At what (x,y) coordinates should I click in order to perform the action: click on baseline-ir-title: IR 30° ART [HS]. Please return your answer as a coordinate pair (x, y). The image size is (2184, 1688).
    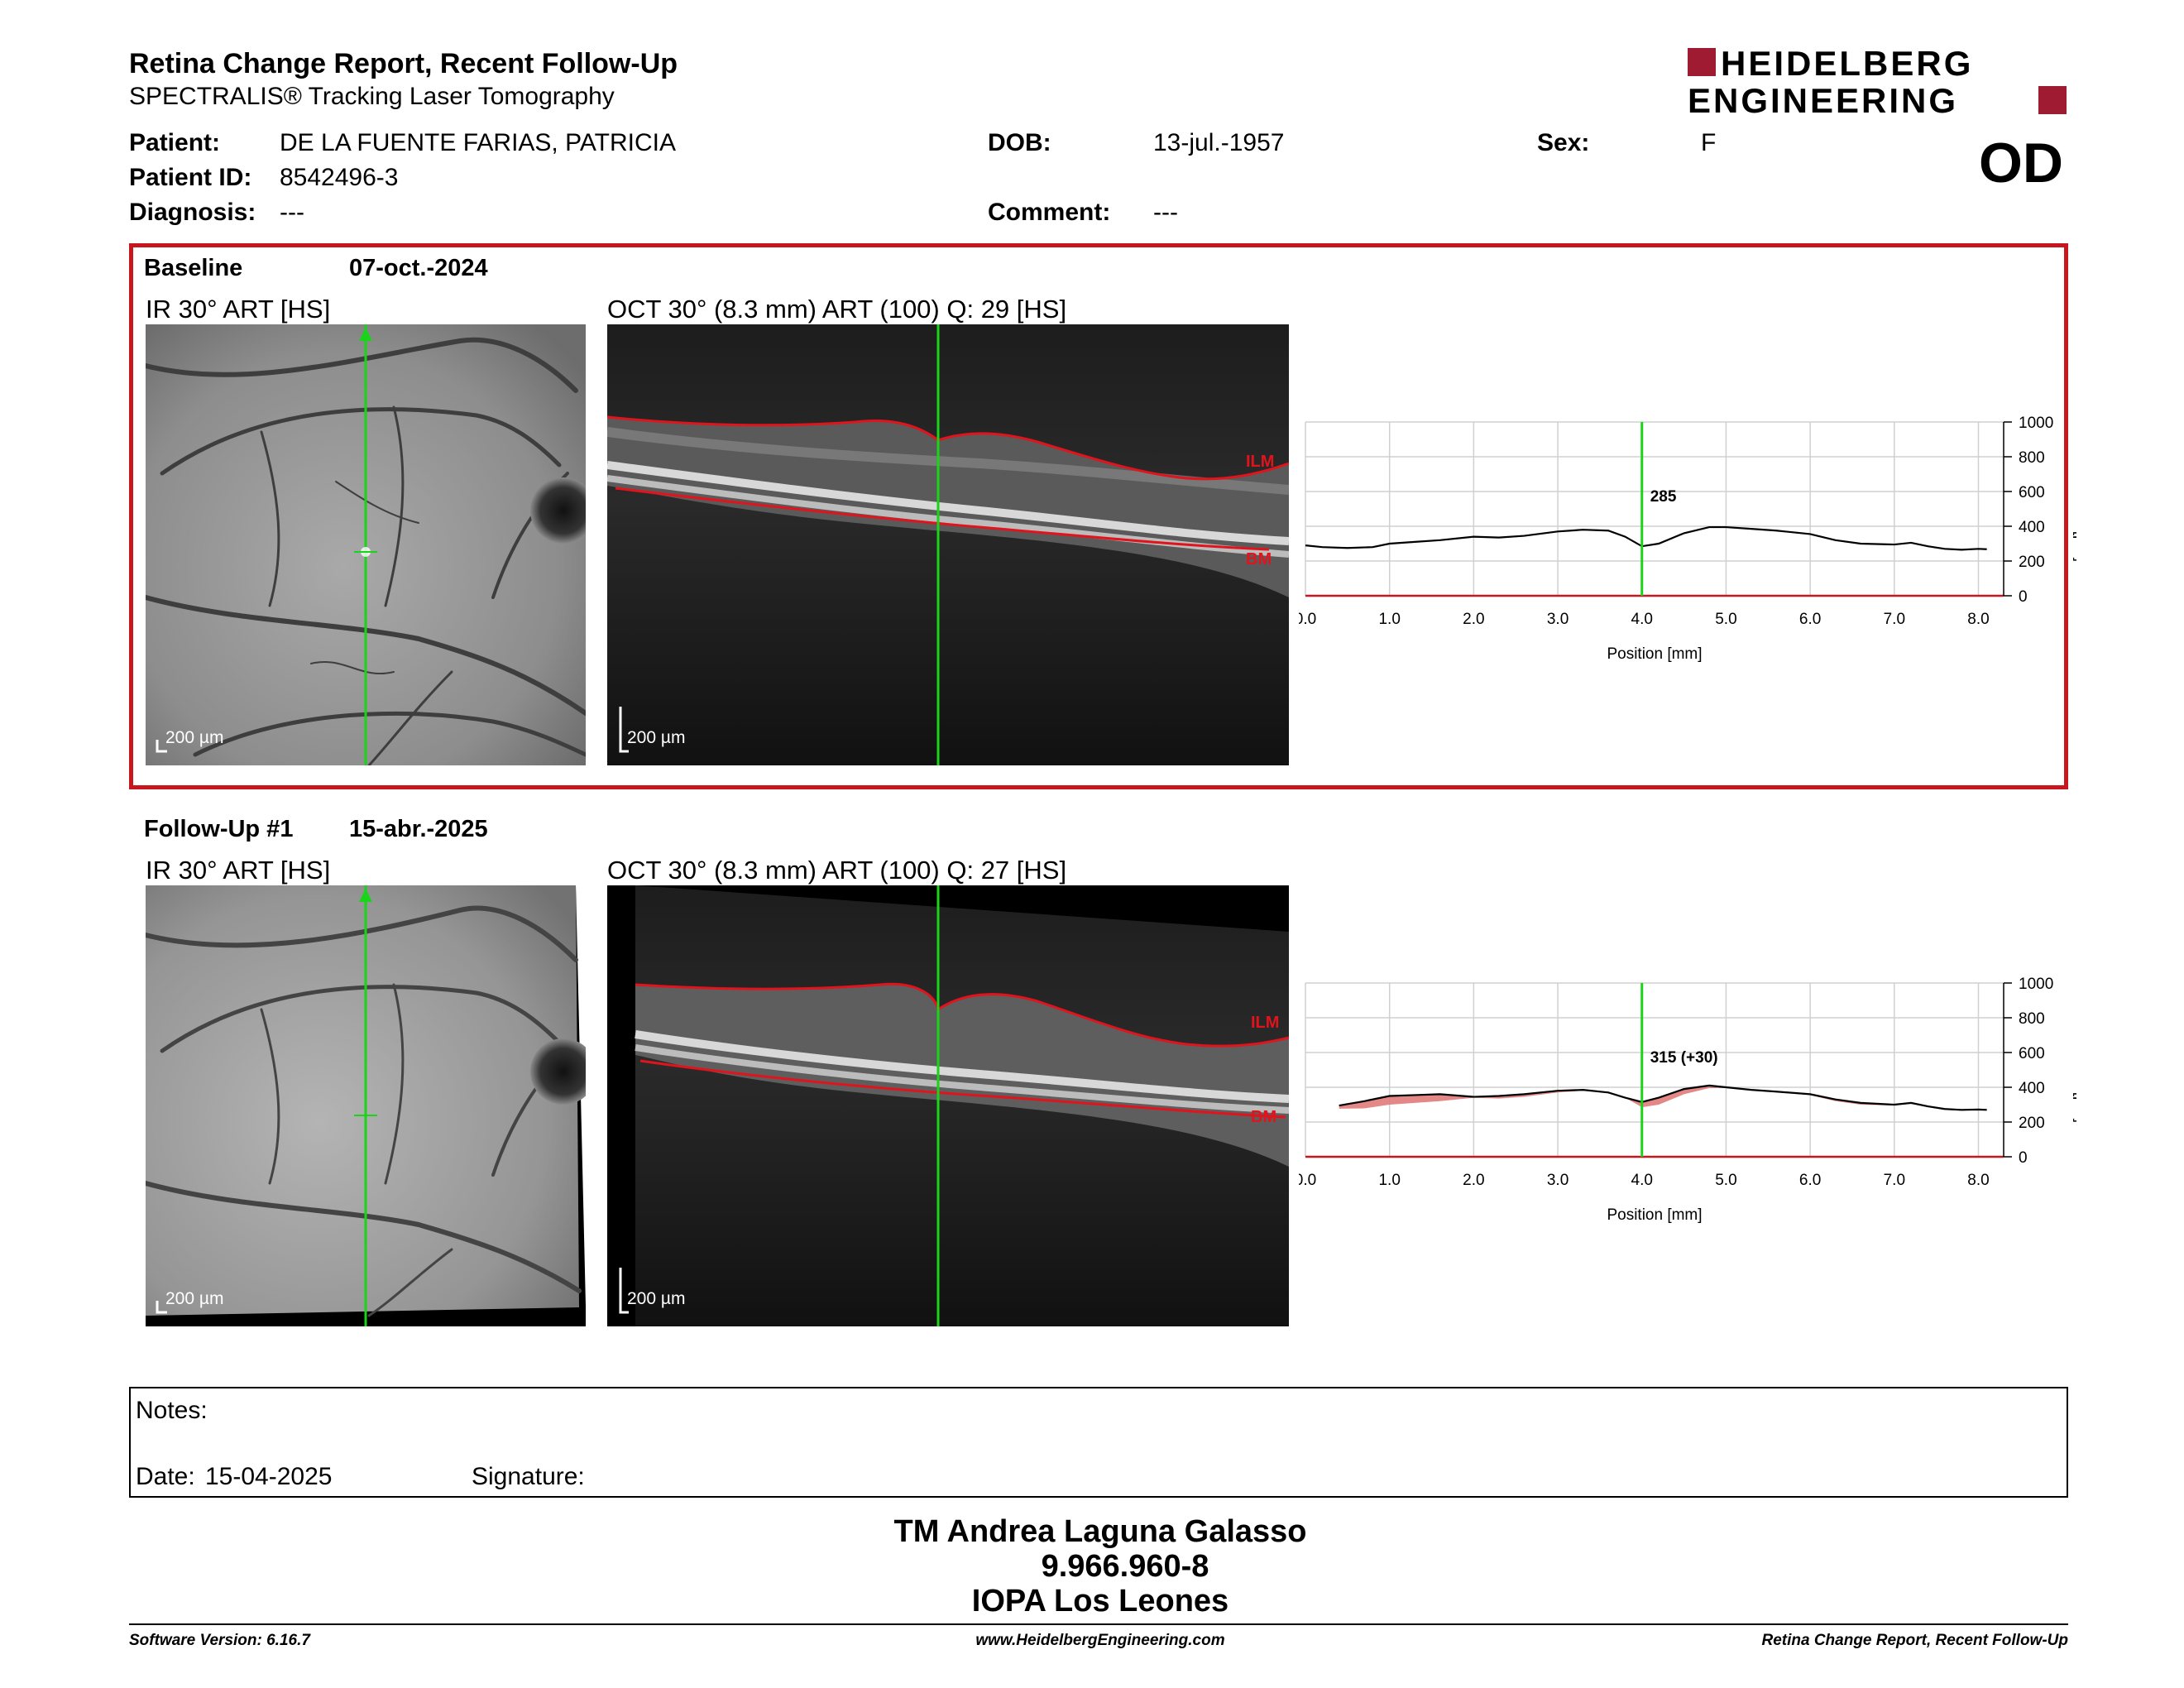
    Looking at the image, I should click on (238, 309).